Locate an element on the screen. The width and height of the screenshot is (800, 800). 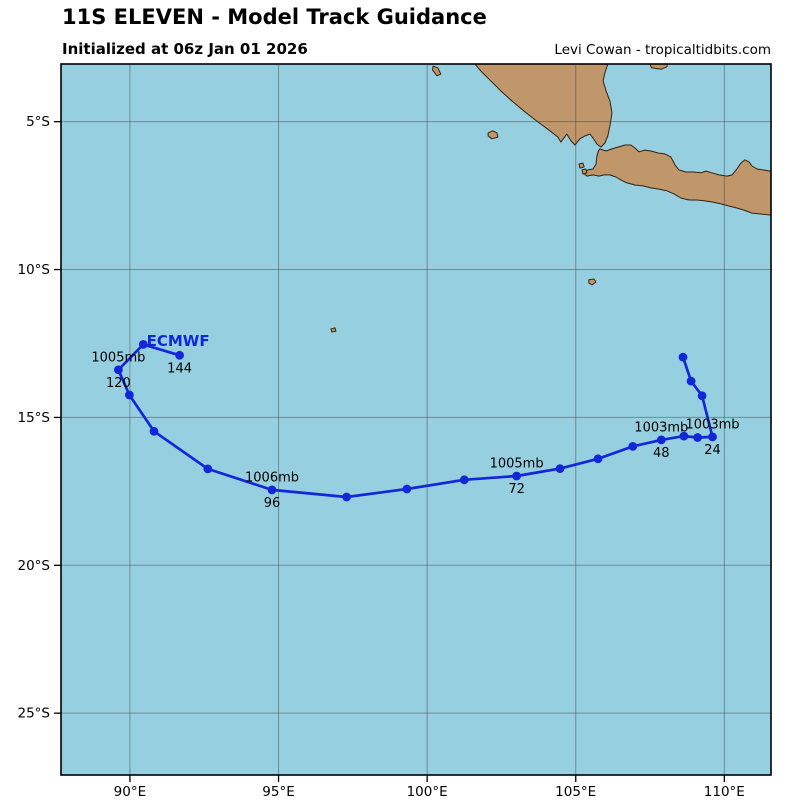
hour-label: 120 is located at coordinates (118, 383).